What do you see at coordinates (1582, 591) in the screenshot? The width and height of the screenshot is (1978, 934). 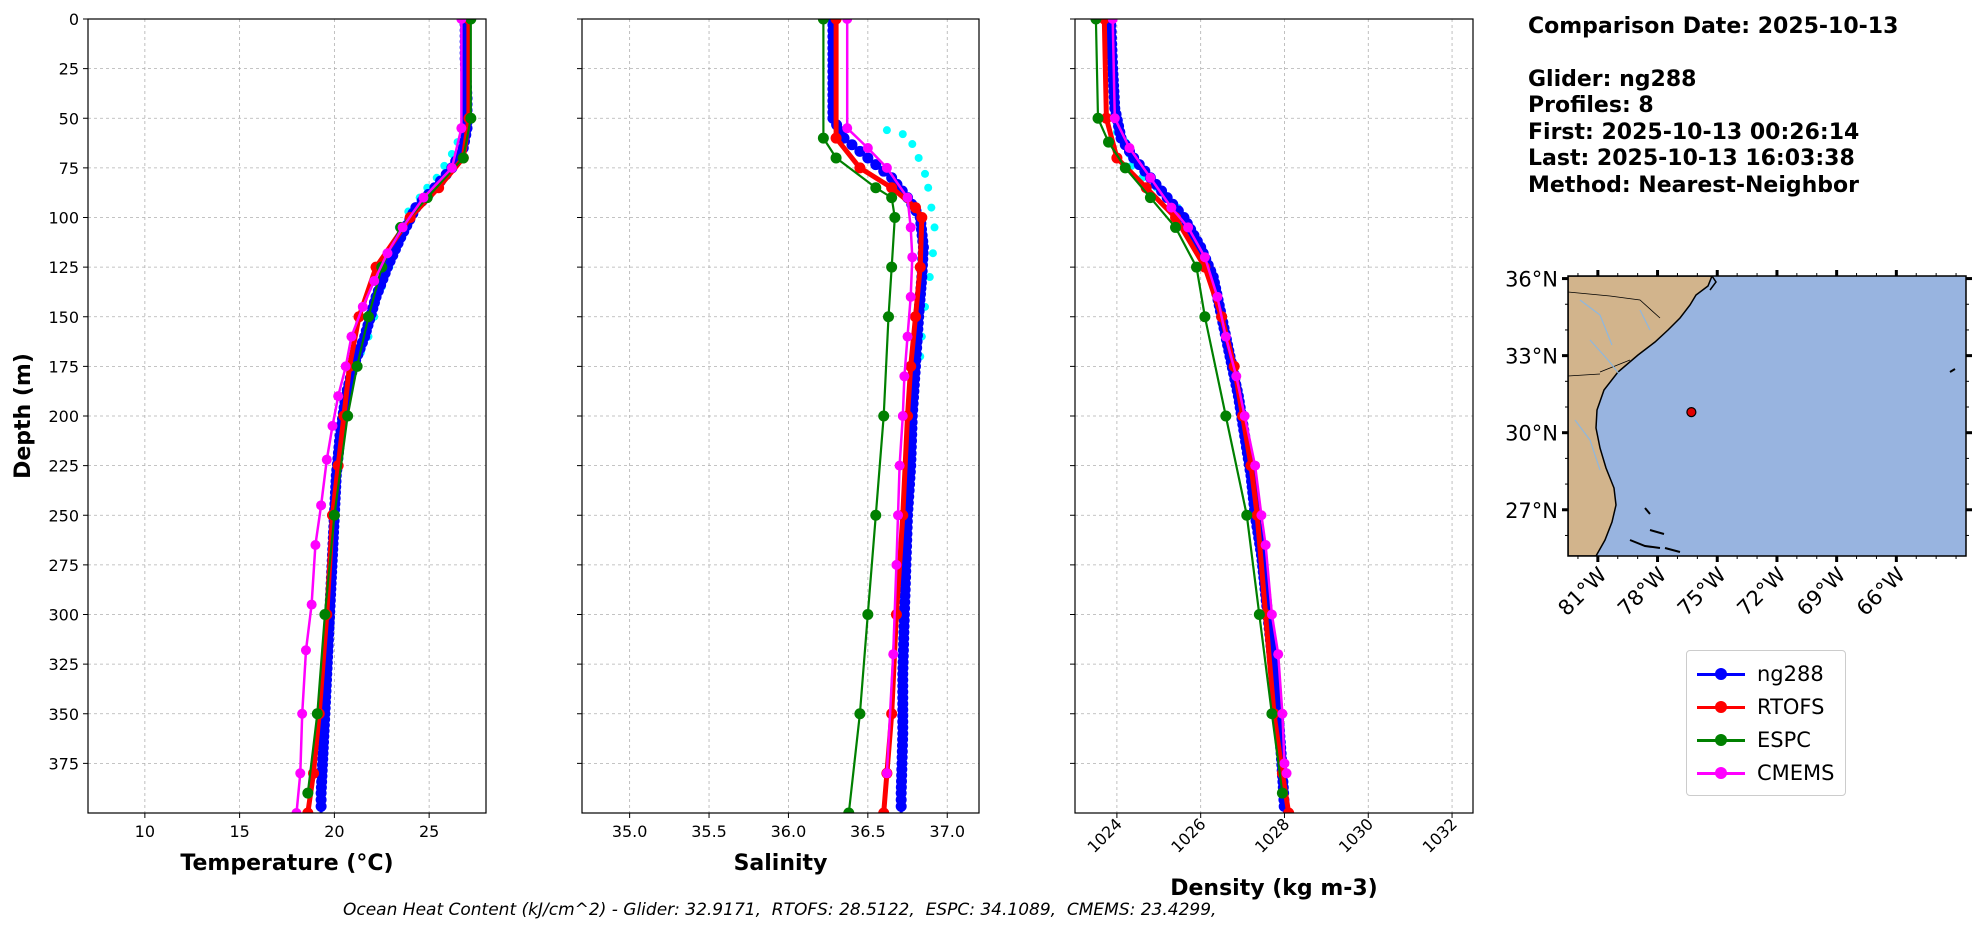 I see `map-lon-label: 81°W` at bounding box center [1582, 591].